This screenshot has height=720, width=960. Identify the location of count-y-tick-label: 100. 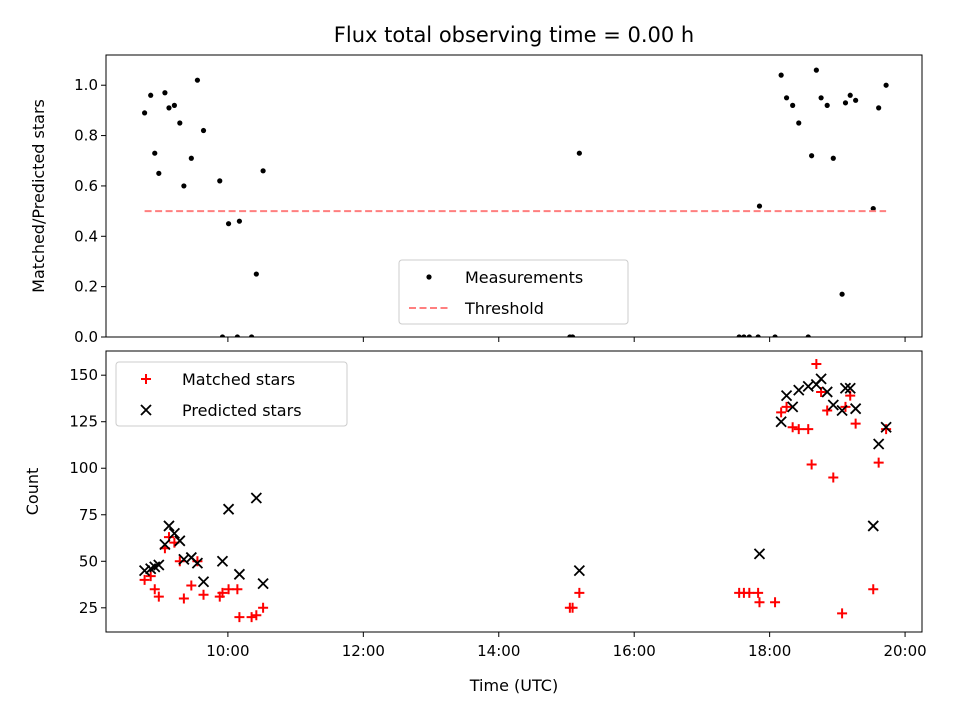
(83, 468).